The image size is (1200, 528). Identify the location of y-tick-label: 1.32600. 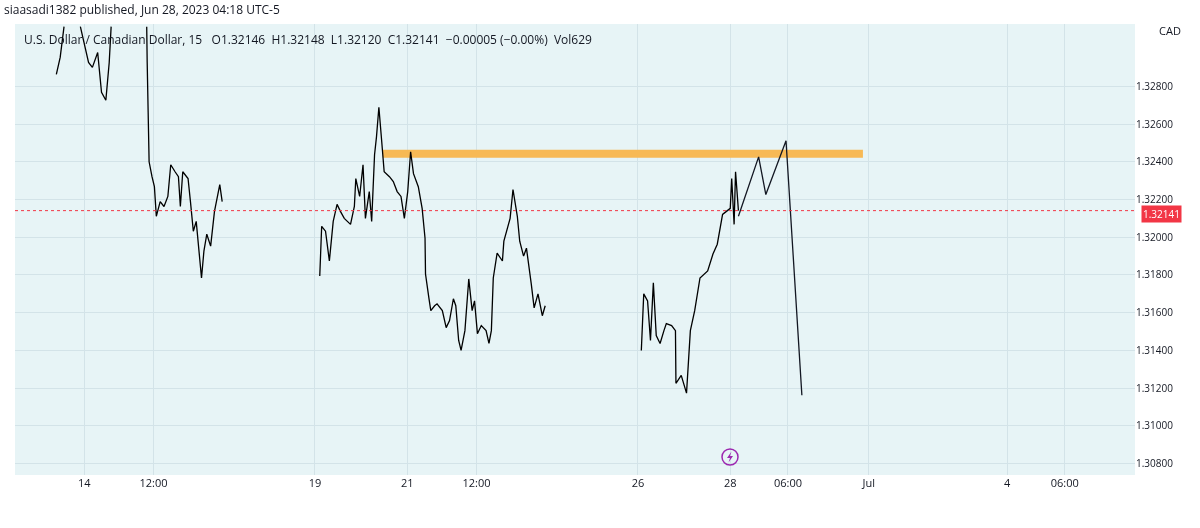
(1155, 123).